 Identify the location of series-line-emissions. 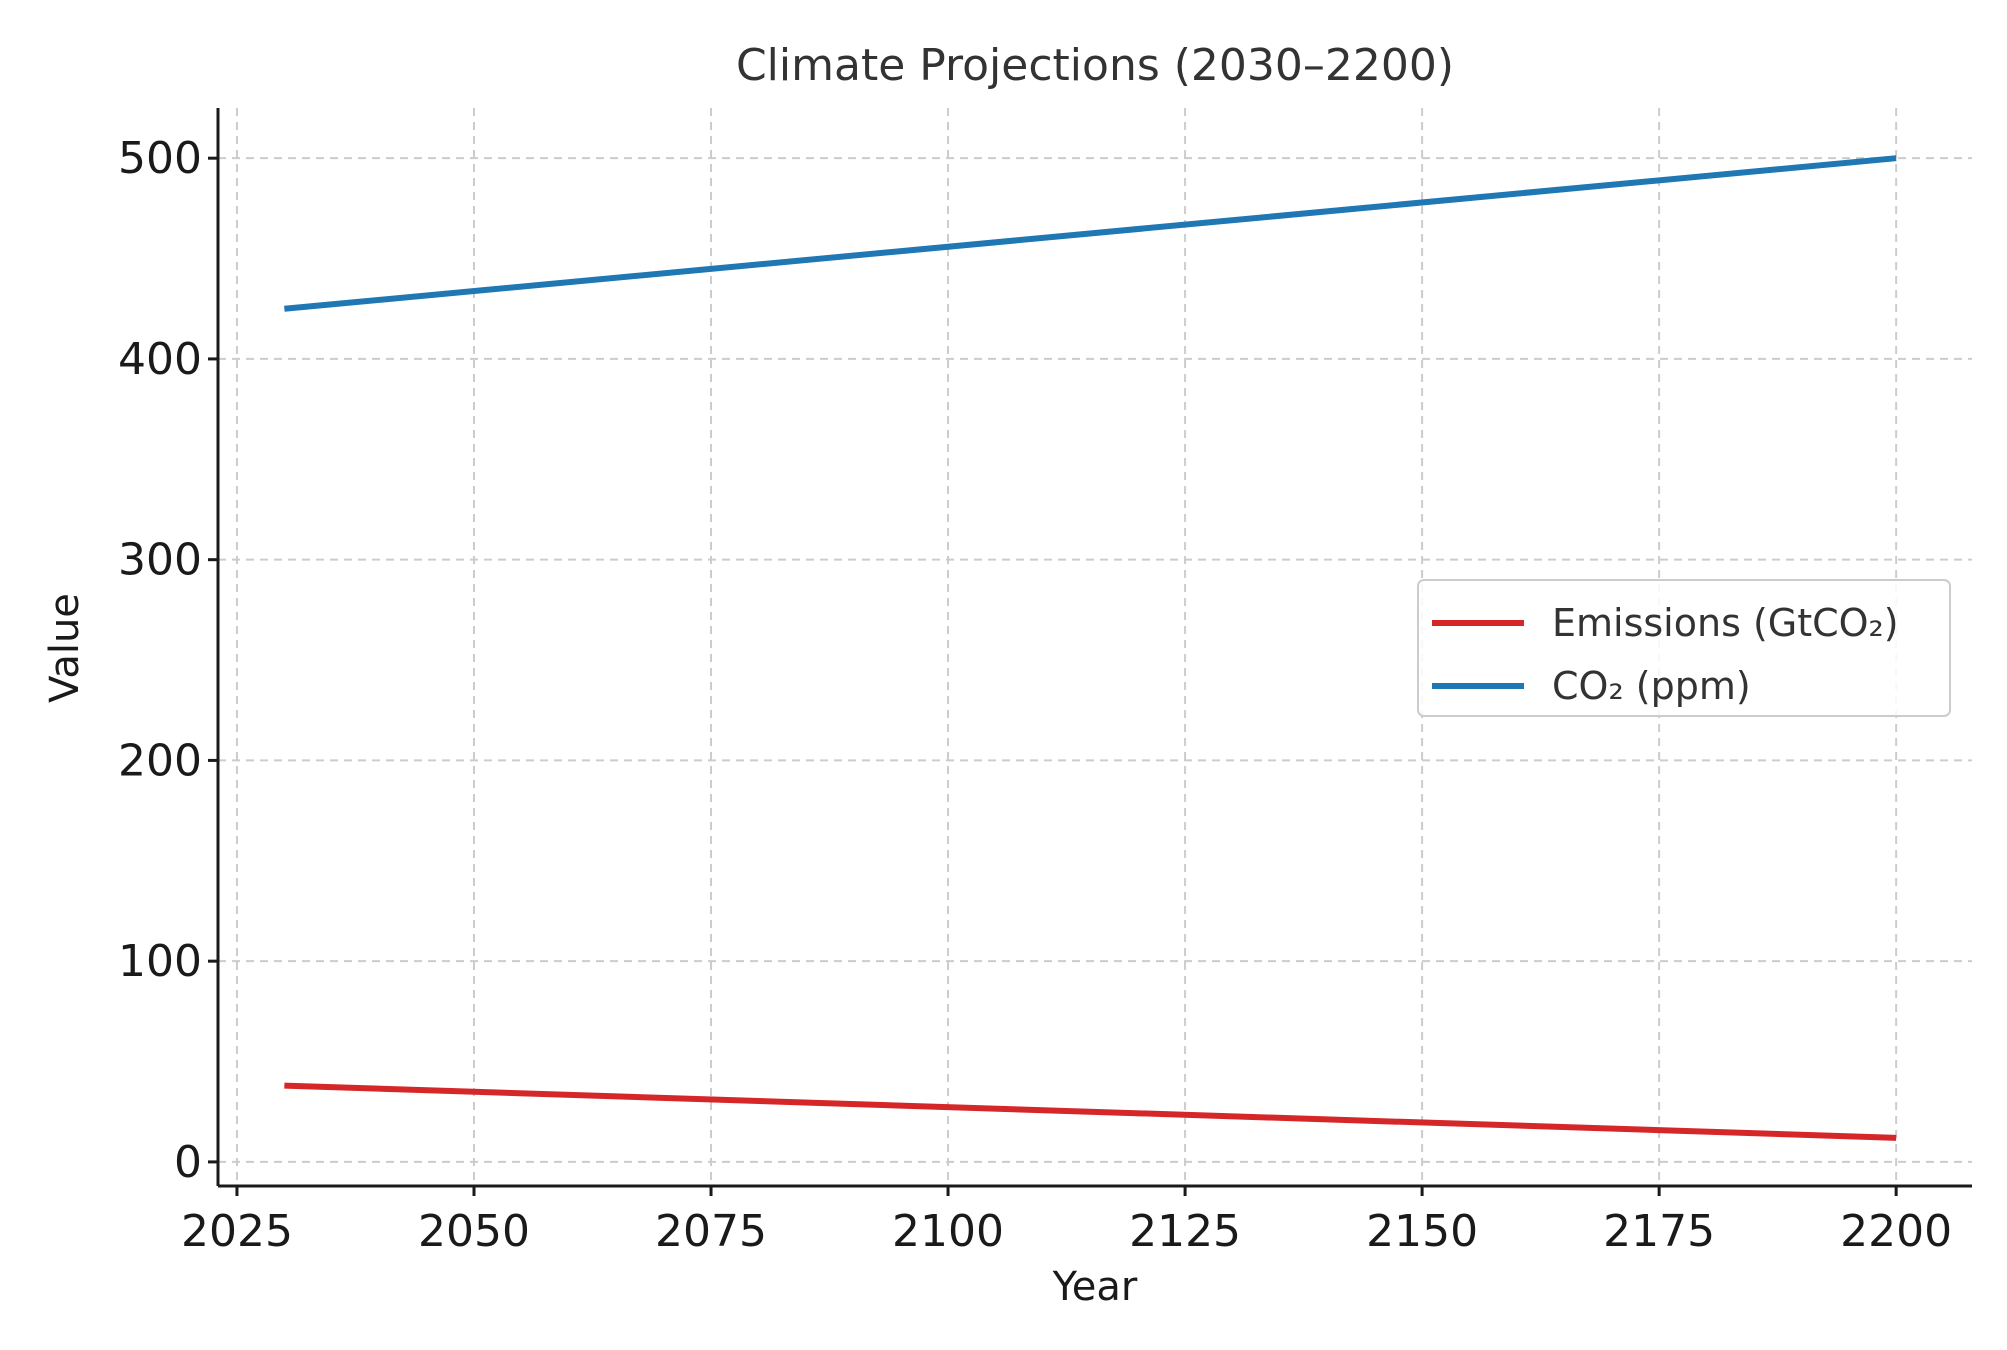
(1090, 1111).